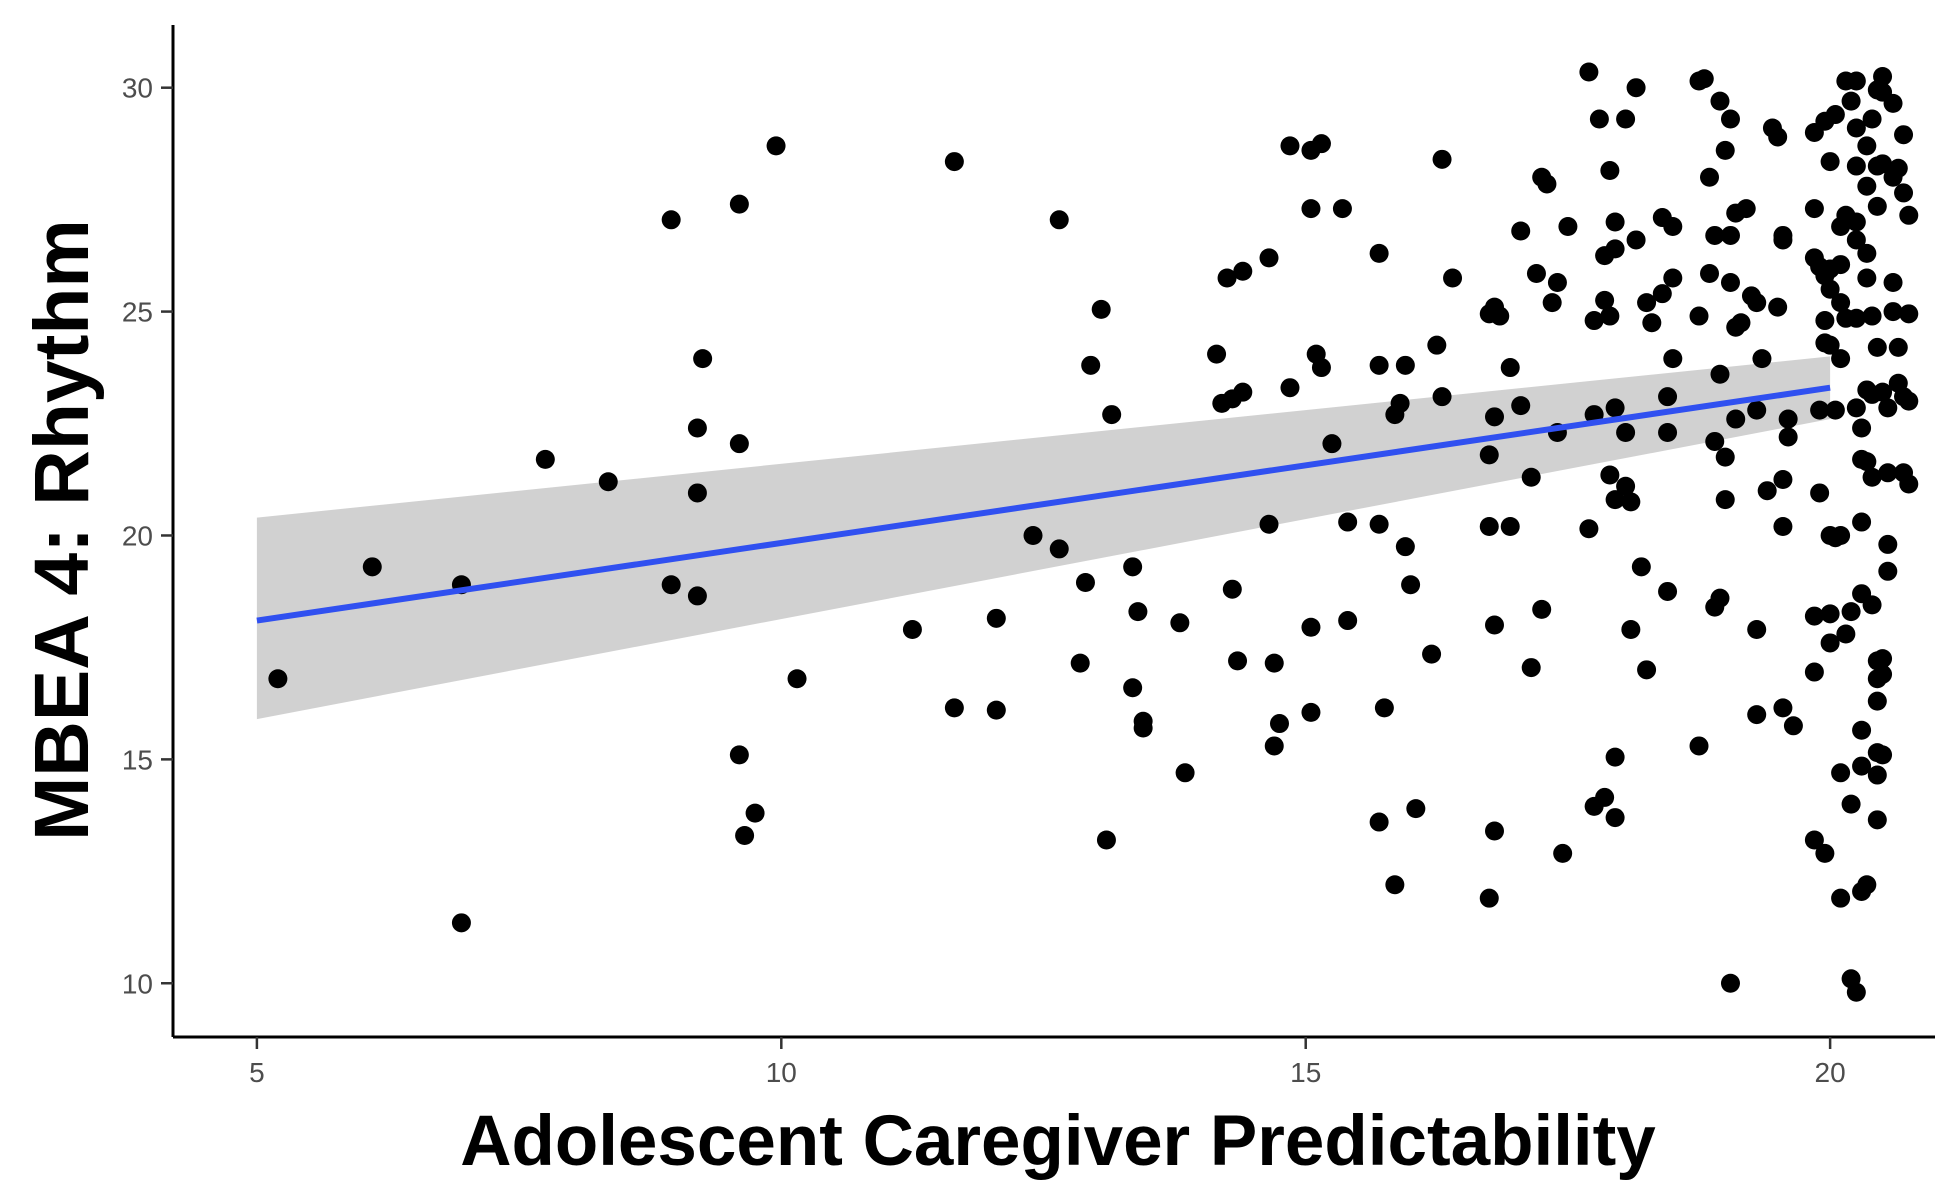  Describe the element at coordinates (1305, 1072) in the screenshot. I see `x-tick-label: 15` at that location.